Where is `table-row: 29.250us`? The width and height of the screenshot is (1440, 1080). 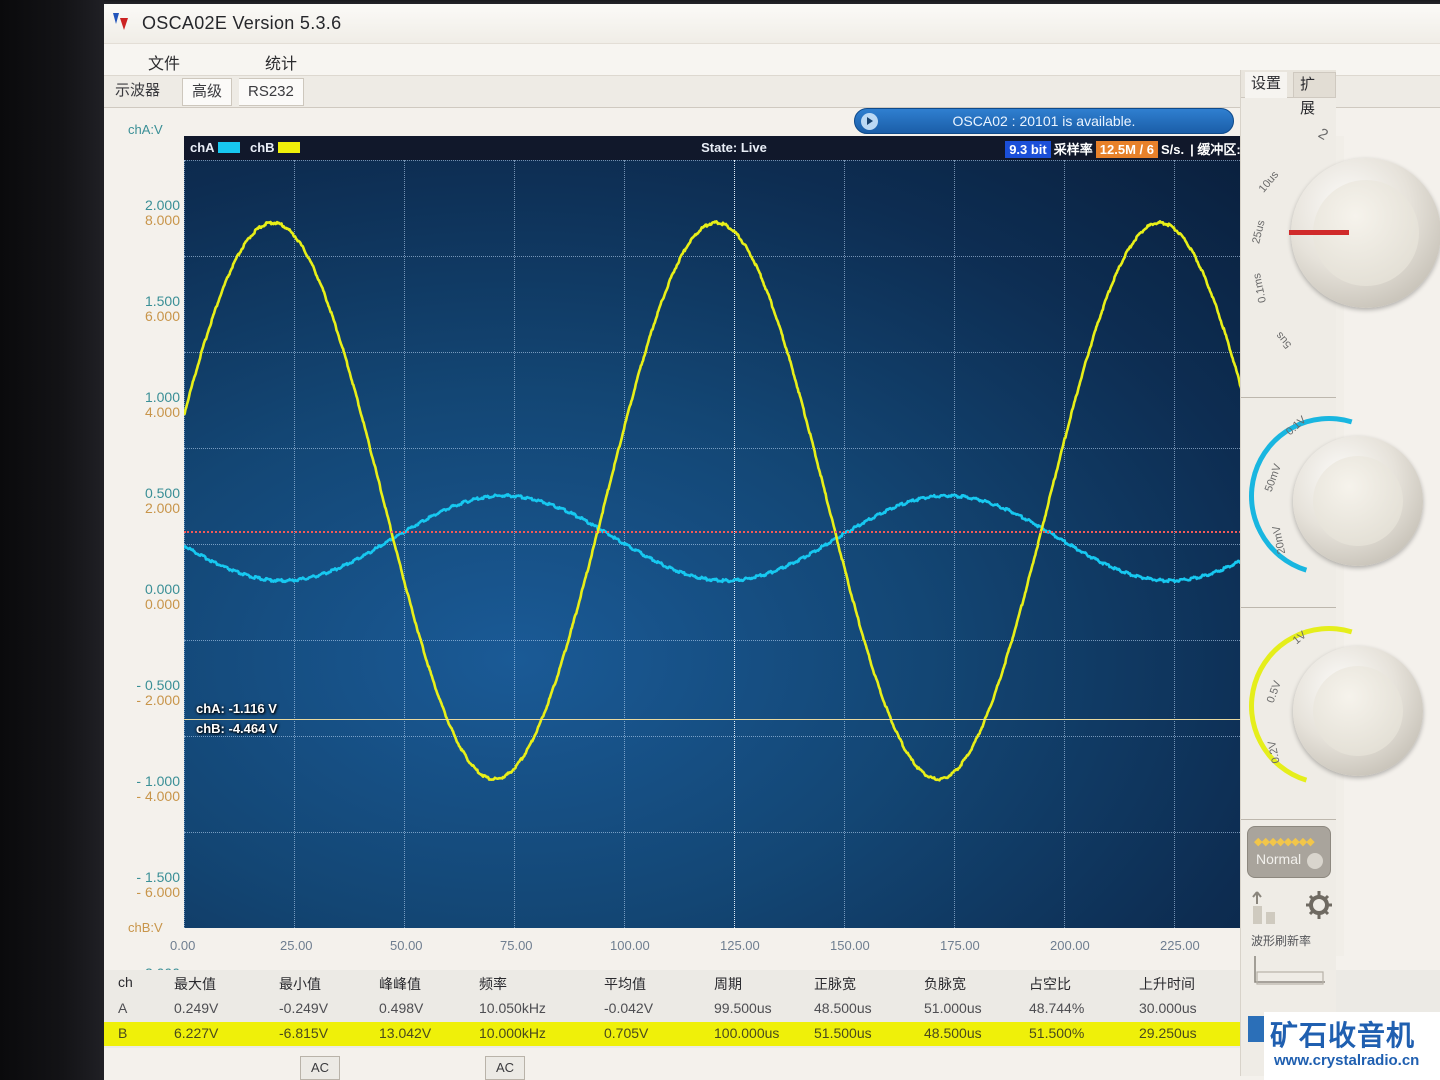 table-row: 29.250us is located at coordinates (1168, 1033).